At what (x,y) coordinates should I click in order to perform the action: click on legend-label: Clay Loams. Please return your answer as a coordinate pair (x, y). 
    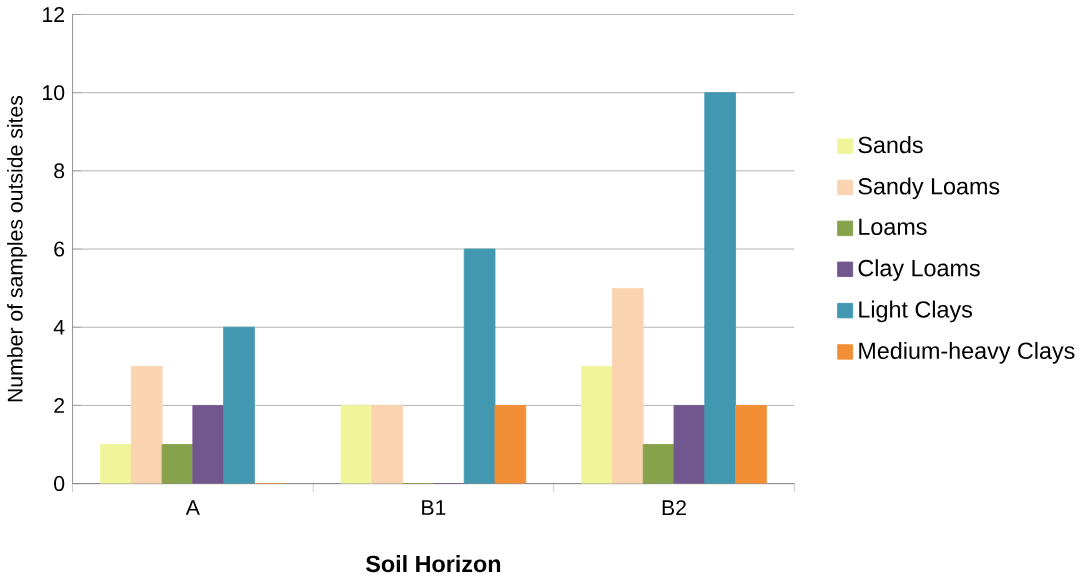
    Looking at the image, I should click on (919, 270).